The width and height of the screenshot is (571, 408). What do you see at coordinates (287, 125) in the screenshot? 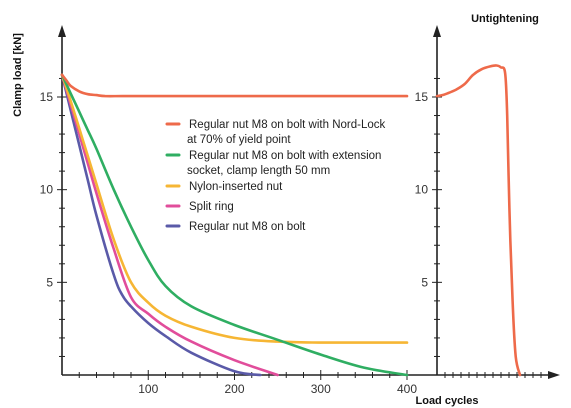
I see `legend-label-0: Regular nut M8 on bolt with Nord-Lock` at bounding box center [287, 125].